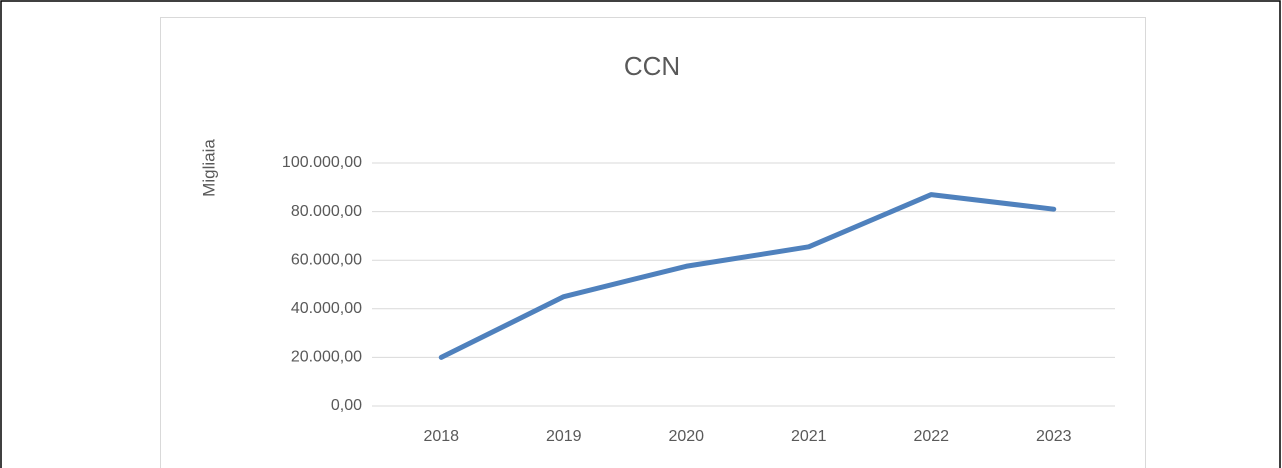 This screenshot has width=1282, height=468. I want to click on y-axis-title: Migliaia, so click(208, 168).